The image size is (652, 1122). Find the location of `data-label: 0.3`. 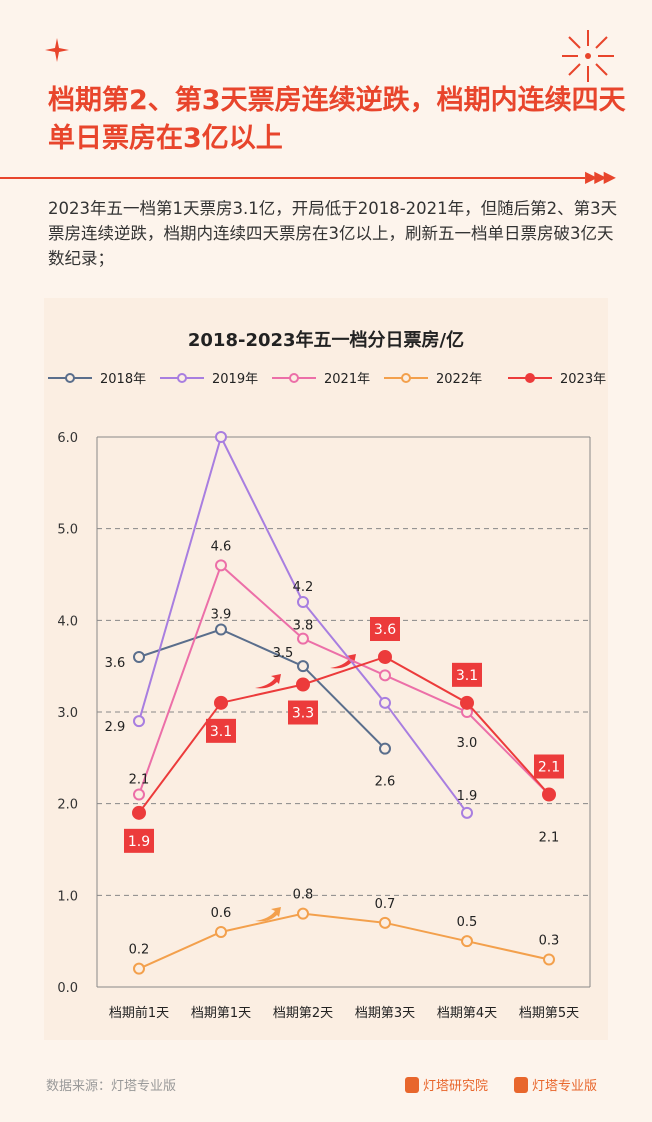

data-label: 0.3 is located at coordinates (549, 941).